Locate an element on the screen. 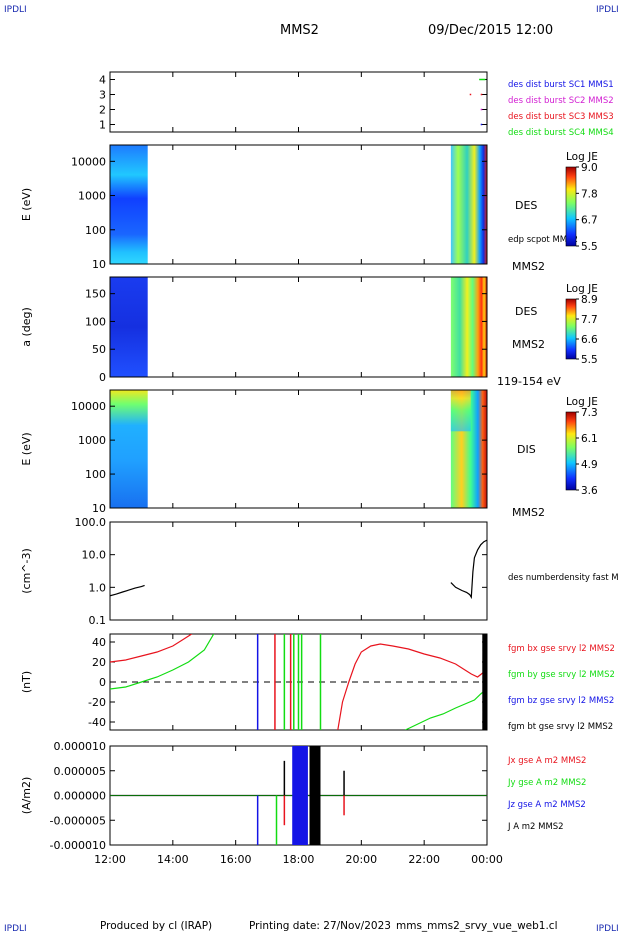 This screenshot has width=630, height=934. bfield-ytick-label: 20 is located at coordinates (99, 662).